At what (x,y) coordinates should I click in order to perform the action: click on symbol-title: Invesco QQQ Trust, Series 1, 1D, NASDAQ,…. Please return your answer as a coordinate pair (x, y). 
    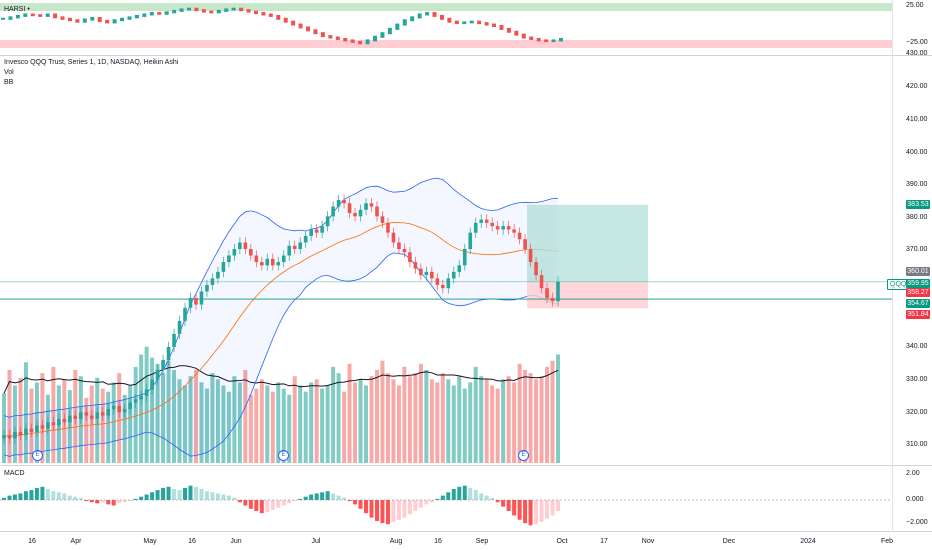
    Looking at the image, I should click on (91, 62).